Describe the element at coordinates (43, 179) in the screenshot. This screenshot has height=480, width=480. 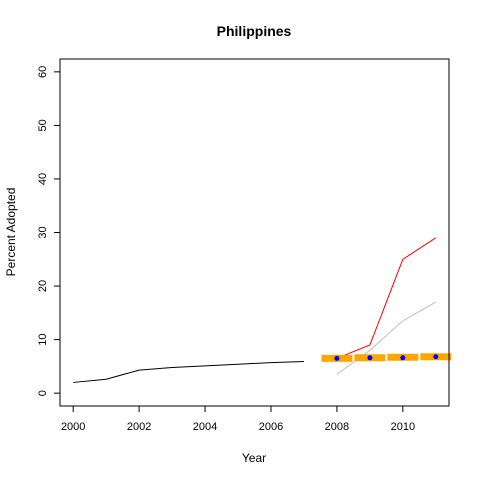
I see `y-tick-label: 40` at that location.